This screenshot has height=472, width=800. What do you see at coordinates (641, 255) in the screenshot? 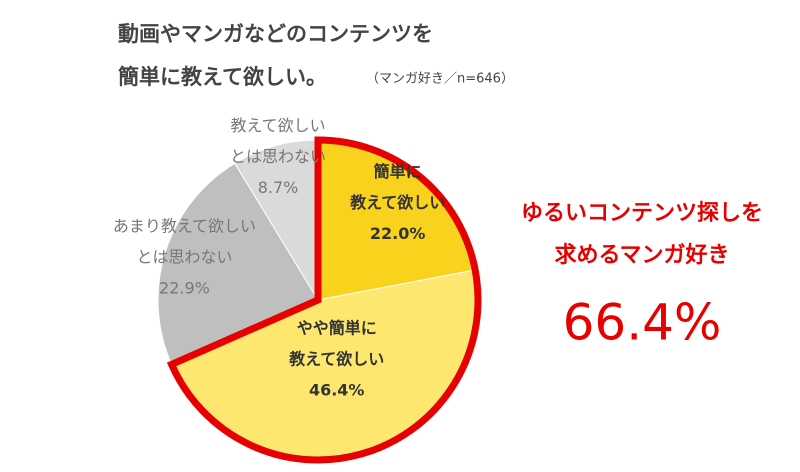
I see `annotation: 求めるマンガ好き` at bounding box center [641, 255].